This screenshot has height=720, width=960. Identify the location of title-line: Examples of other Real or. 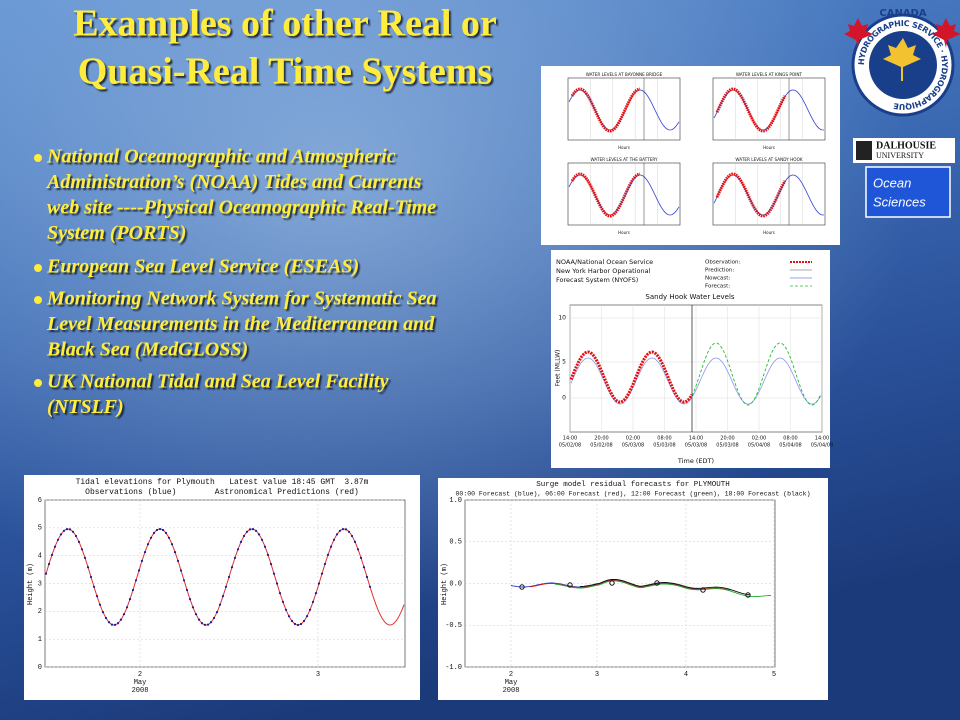
(285, 24).